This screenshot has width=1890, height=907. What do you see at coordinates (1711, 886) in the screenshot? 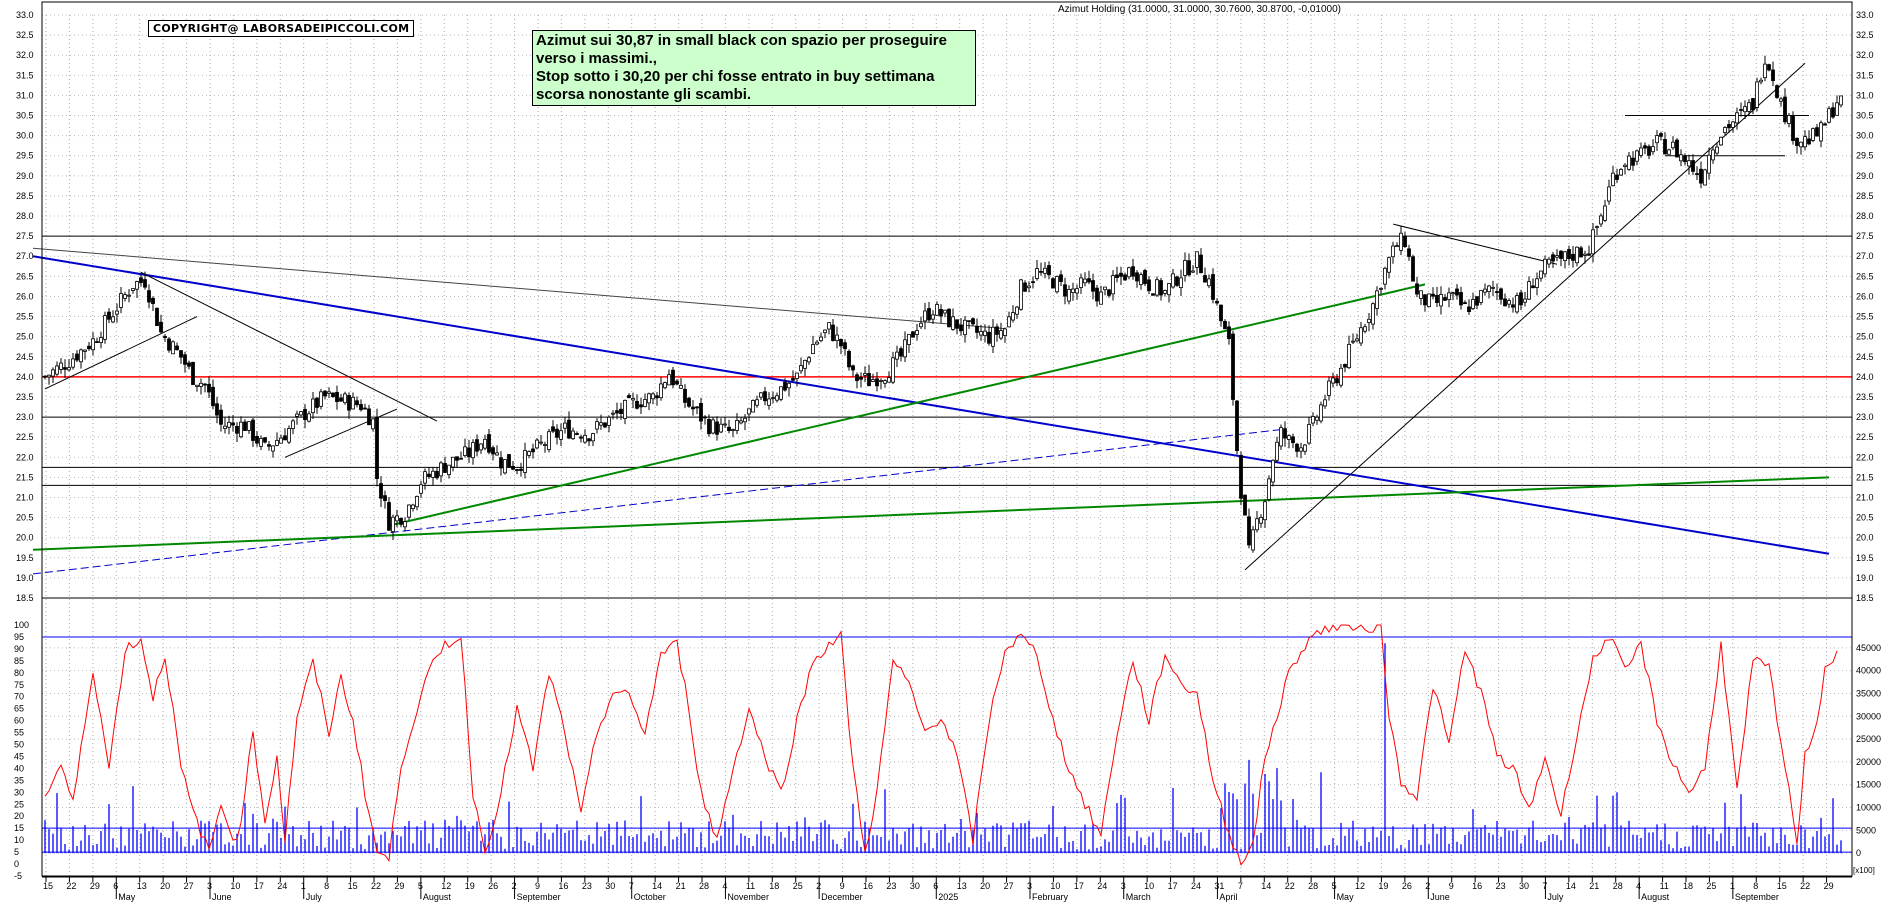
I see `x-day-label: 25` at bounding box center [1711, 886].